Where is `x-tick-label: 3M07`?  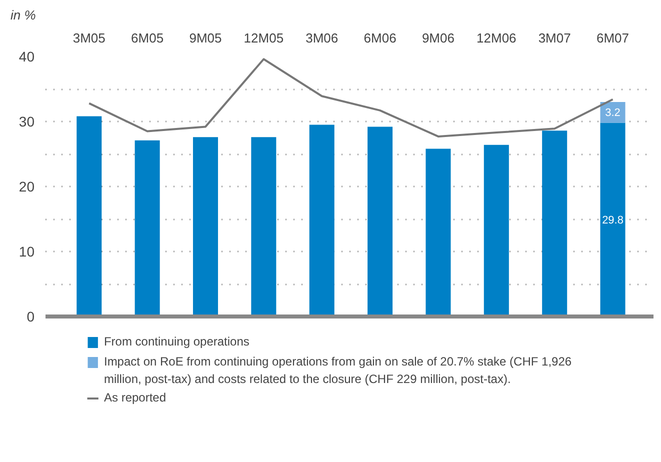
x-tick-label: 3M07 is located at coordinates (554, 38).